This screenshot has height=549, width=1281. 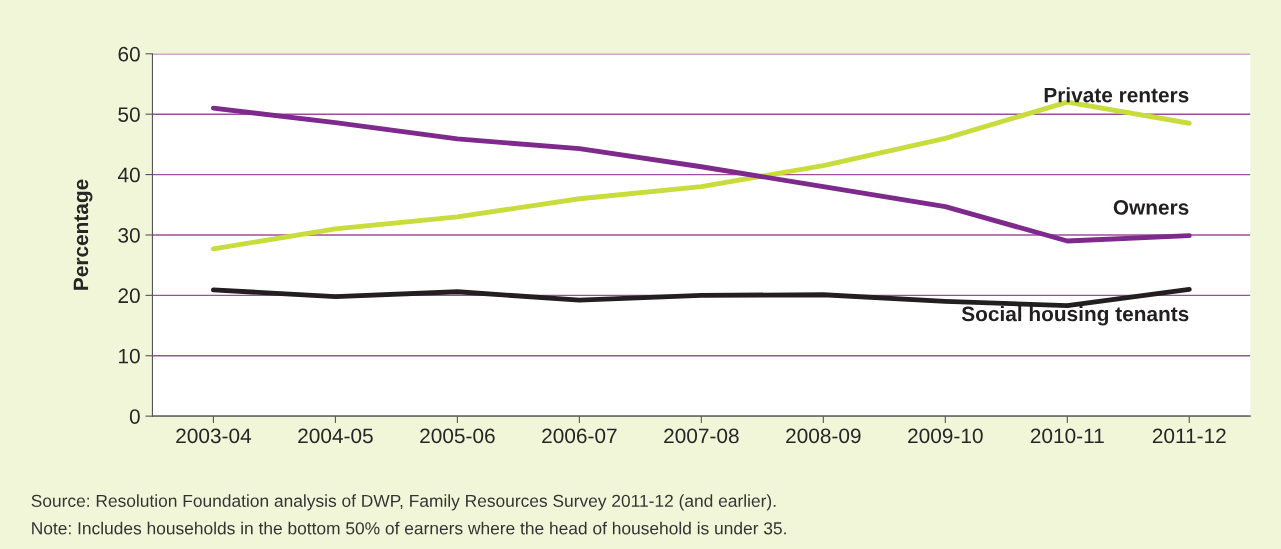 What do you see at coordinates (1075, 315) in the screenshot?
I see `series-label: Social housing tenants` at bounding box center [1075, 315].